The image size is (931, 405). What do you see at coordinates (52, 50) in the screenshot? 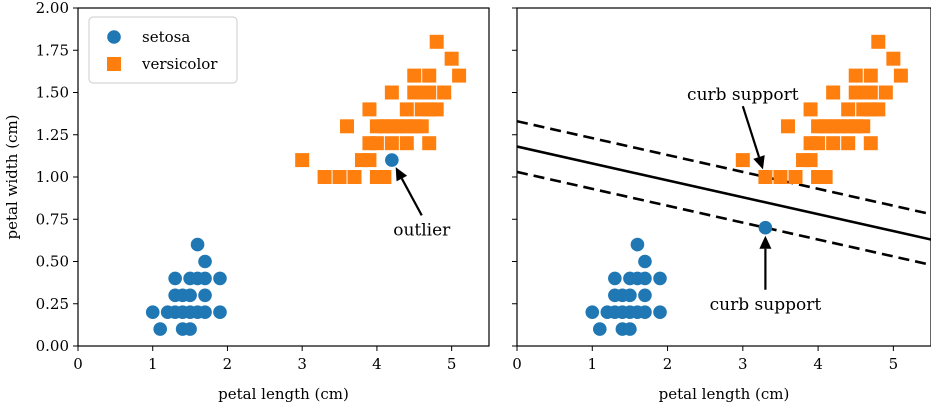
I see `y-tick-label: 1.75` at bounding box center [52, 50].